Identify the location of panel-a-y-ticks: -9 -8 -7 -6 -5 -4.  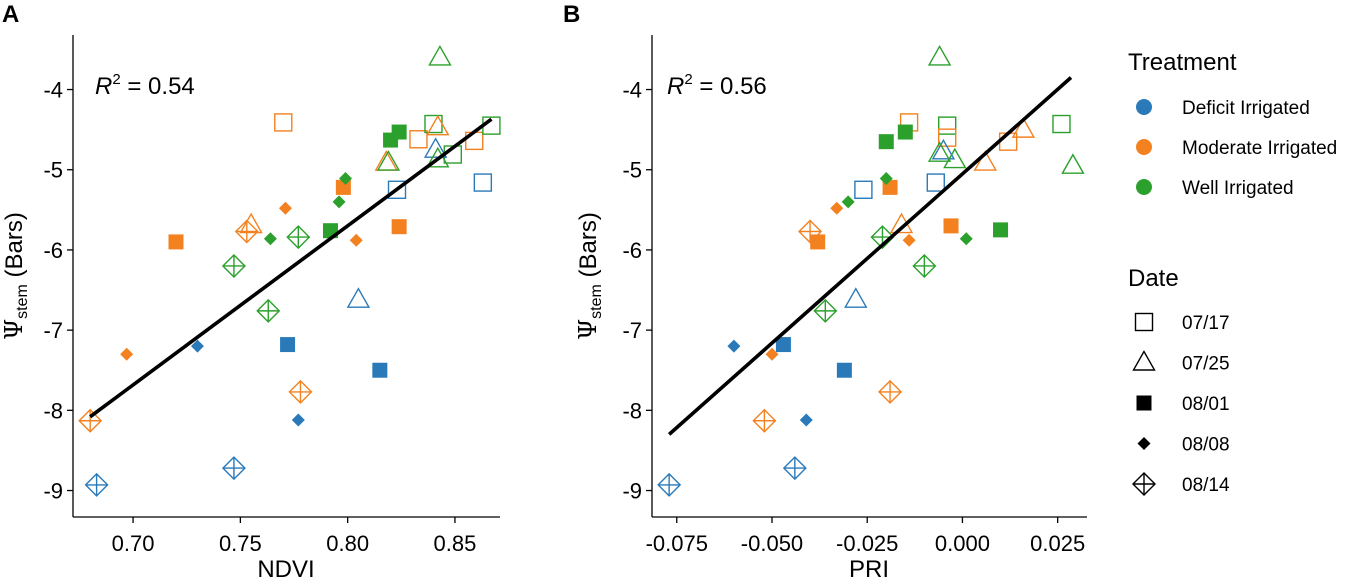
(58, 291).